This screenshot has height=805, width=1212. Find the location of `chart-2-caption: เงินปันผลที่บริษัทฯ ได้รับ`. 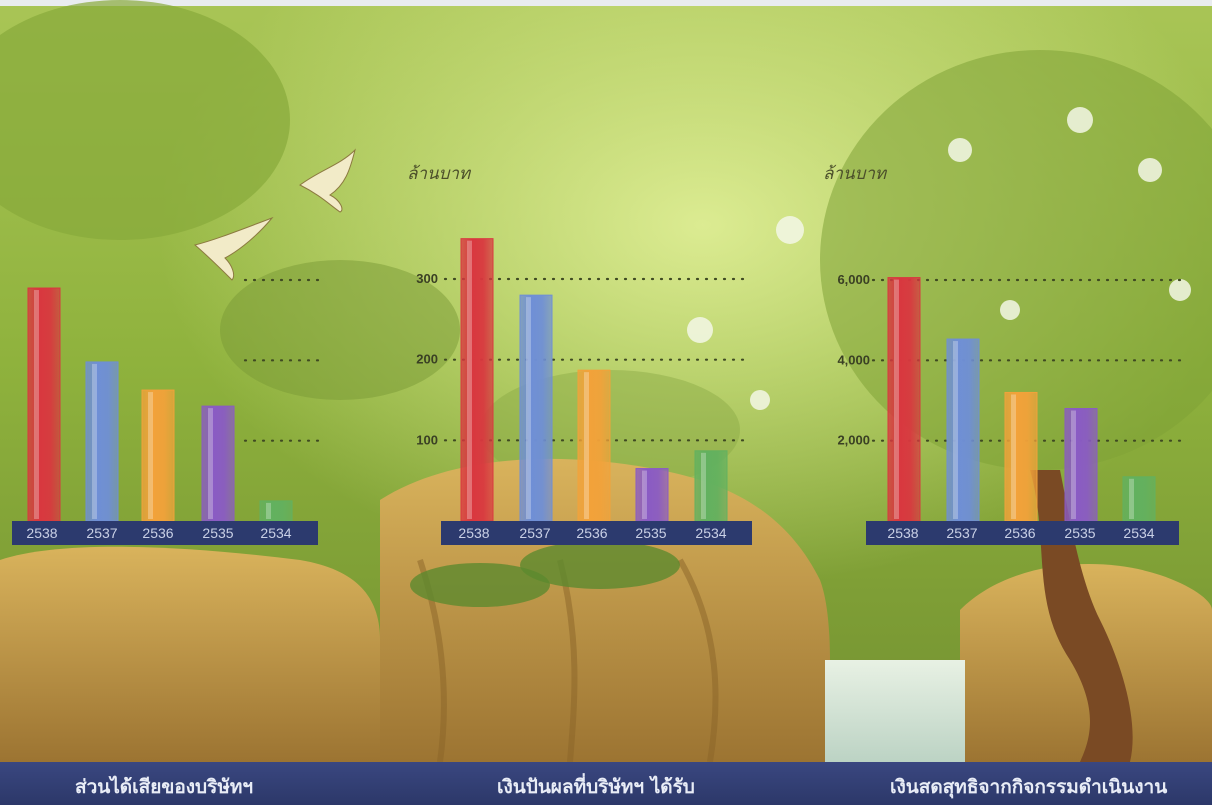

chart-2-caption: เงินปันผลที่บริษัทฯ ได้รับ is located at coordinates (596, 787).